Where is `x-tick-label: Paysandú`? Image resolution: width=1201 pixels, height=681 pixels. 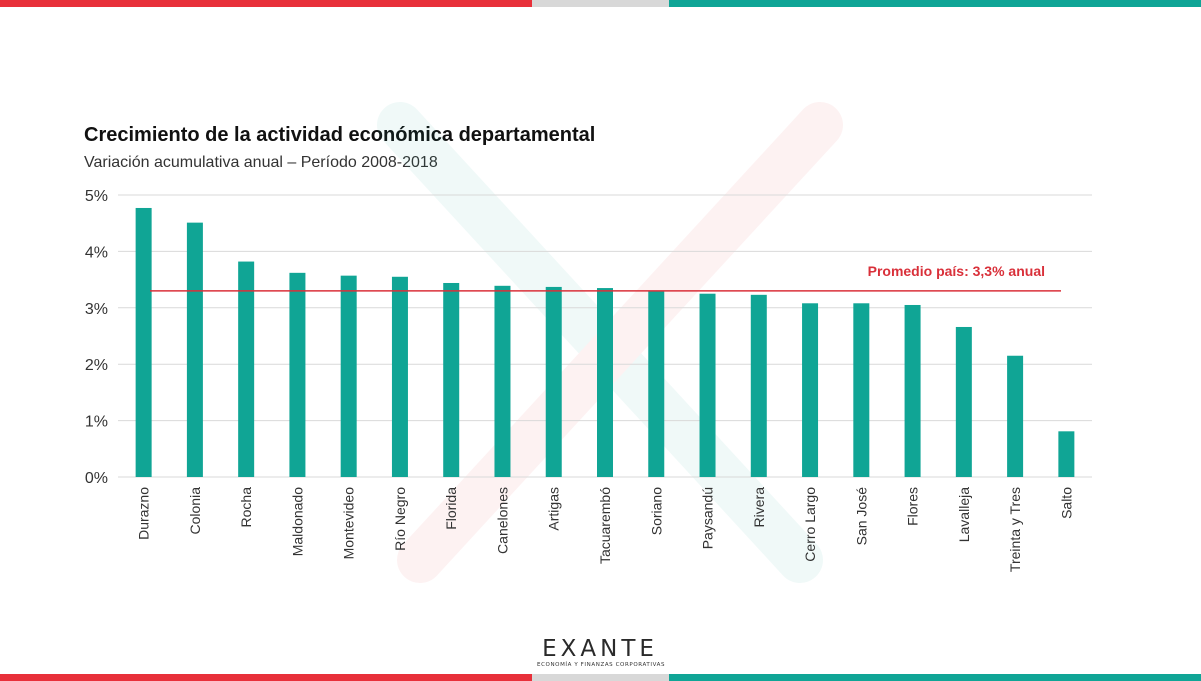
x-tick-label: Paysandú is located at coordinates (708, 518).